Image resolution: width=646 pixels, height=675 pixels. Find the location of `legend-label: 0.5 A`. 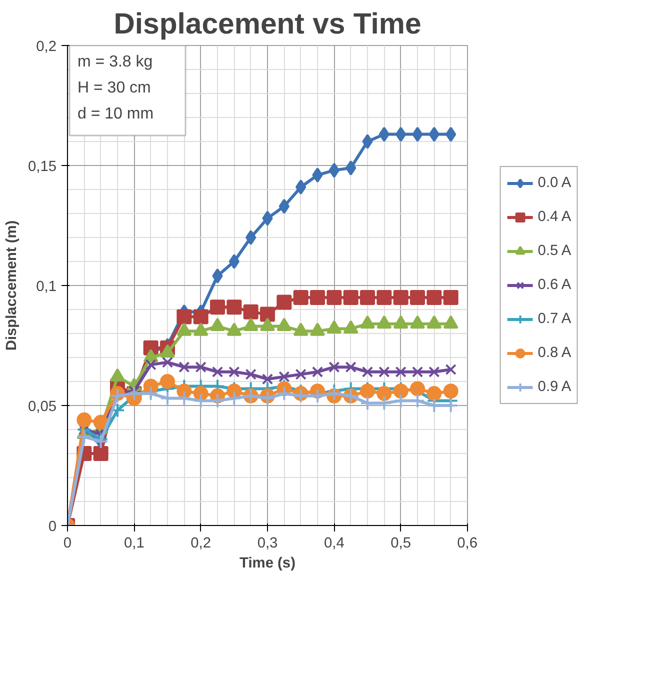

legend-label: 0.5 A is located at coordinates (555, 251).